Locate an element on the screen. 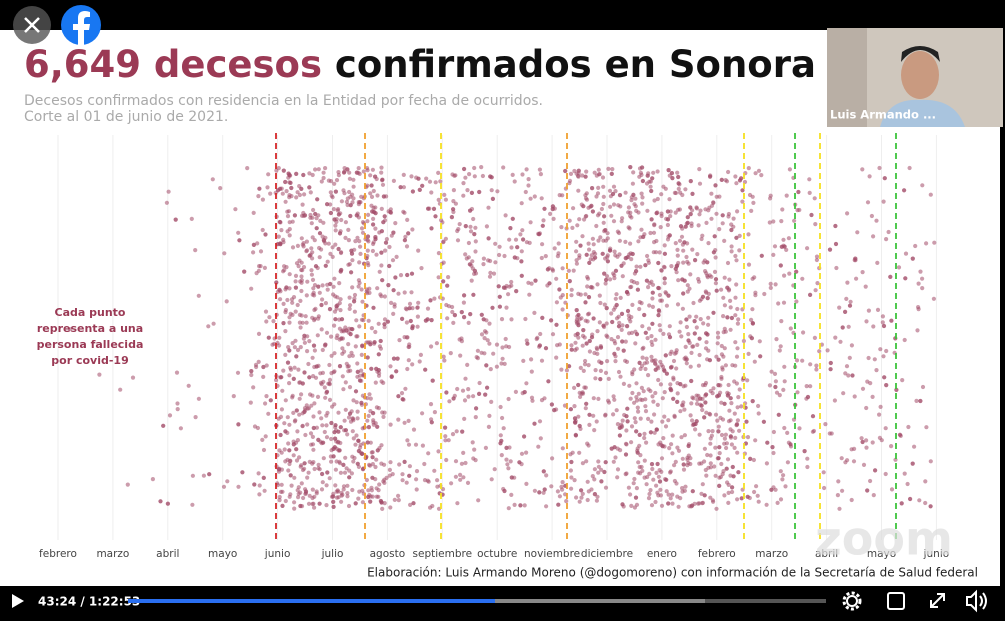 The height and width of the screenshot is (621, 1005). volume-button is located at coordinates (976, 601).